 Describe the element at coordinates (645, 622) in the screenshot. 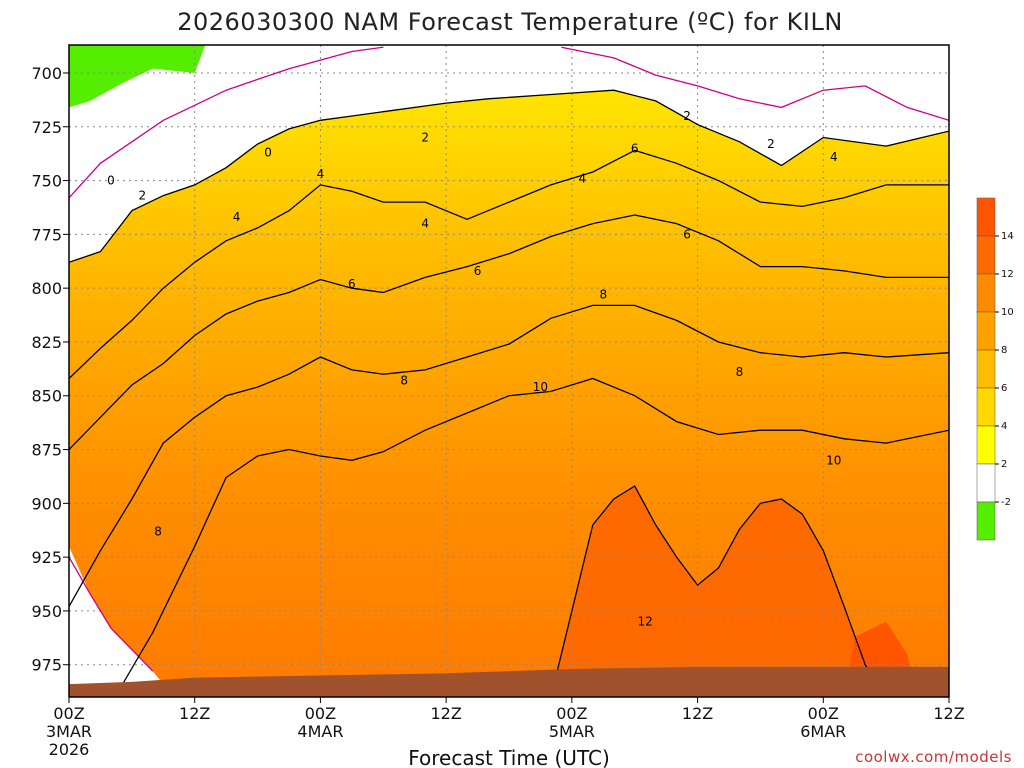

I see `contour-label: 12` at that location.